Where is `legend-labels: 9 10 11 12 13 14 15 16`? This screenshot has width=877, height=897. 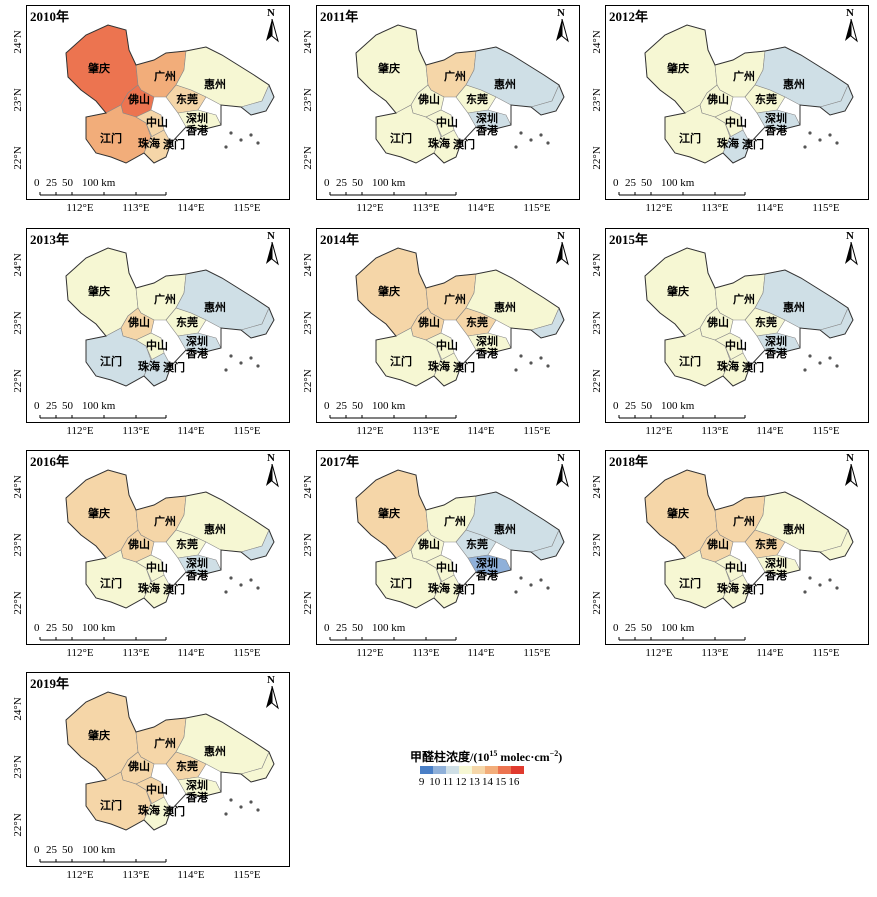 legend-labels: 9 10 11 12 13 14 15 16 is located at coordinates (468, 782).